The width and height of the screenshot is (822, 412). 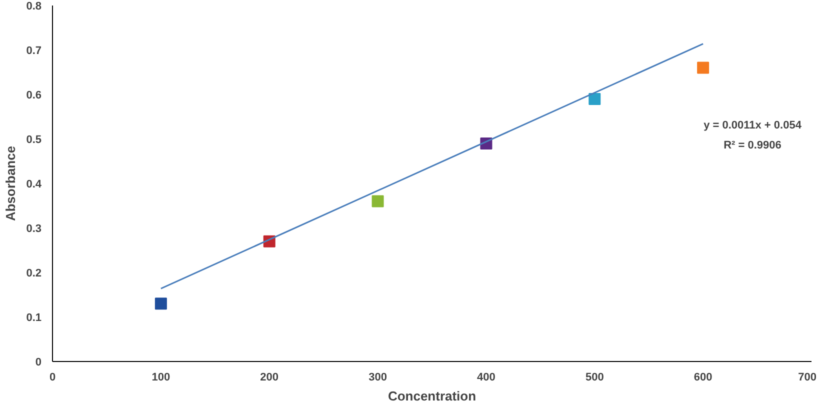 What do you see at coordinates (34, 140) in the screenshot?
I see `y-tick-label: 0.5` at bounding box center [34, 140].